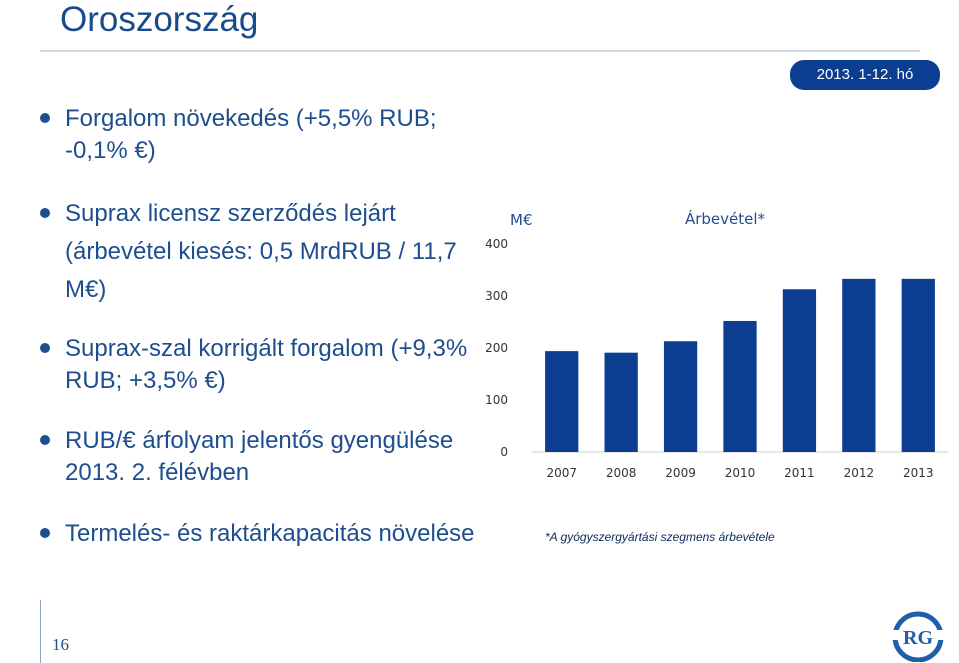 This screenshot has width=959, height=663. I want to click on logo-text: RG, so click(918, 638).